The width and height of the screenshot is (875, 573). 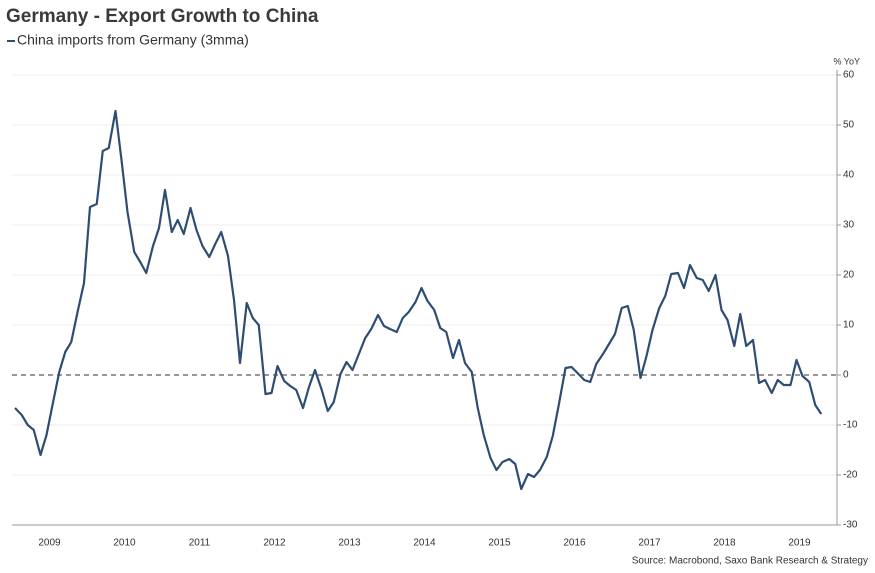 I want to click on y-tick-label: -10, so click(x=850, y=425).